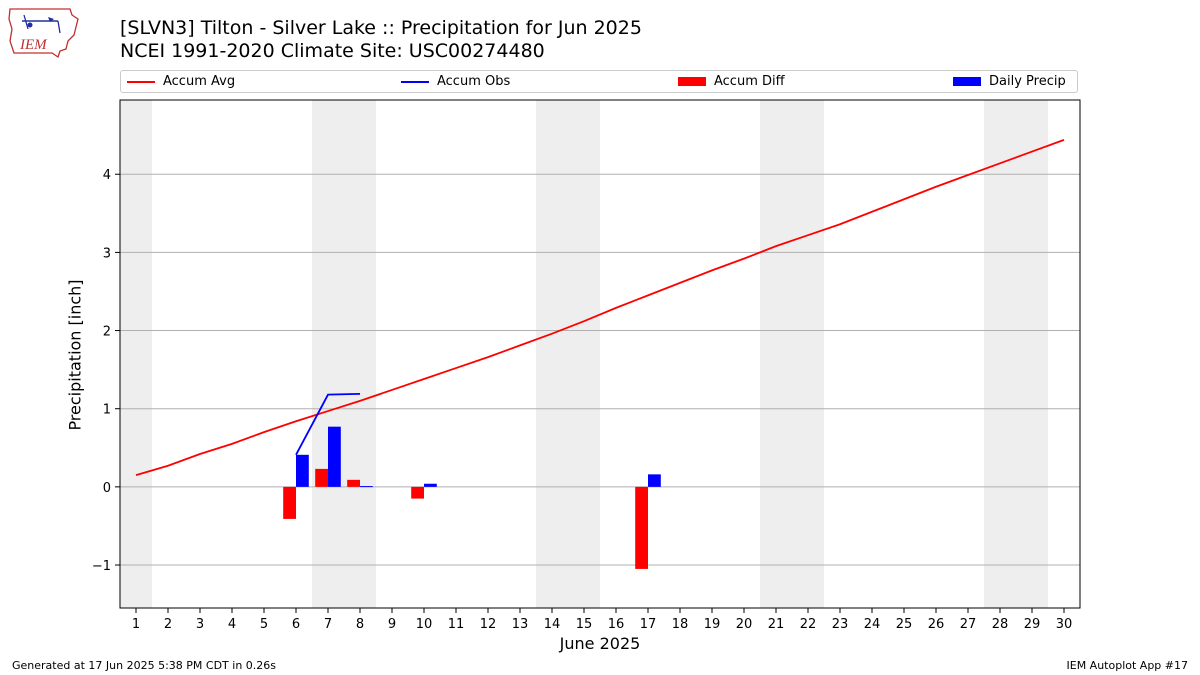  Describe the element at coordinates (264, 624) in the screenshot. I see `x-tick-label-5: 5` at that location.